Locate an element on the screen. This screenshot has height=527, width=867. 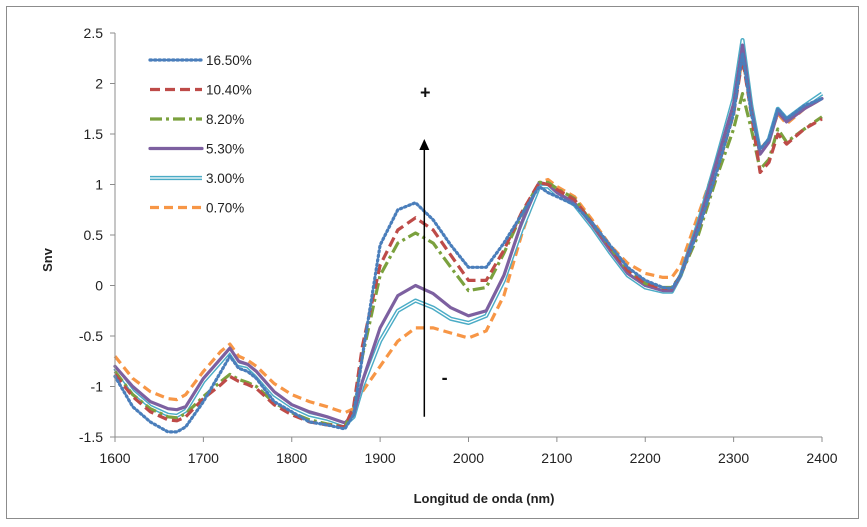
y-tick-label: 0 is located at coordinates (99, 286).